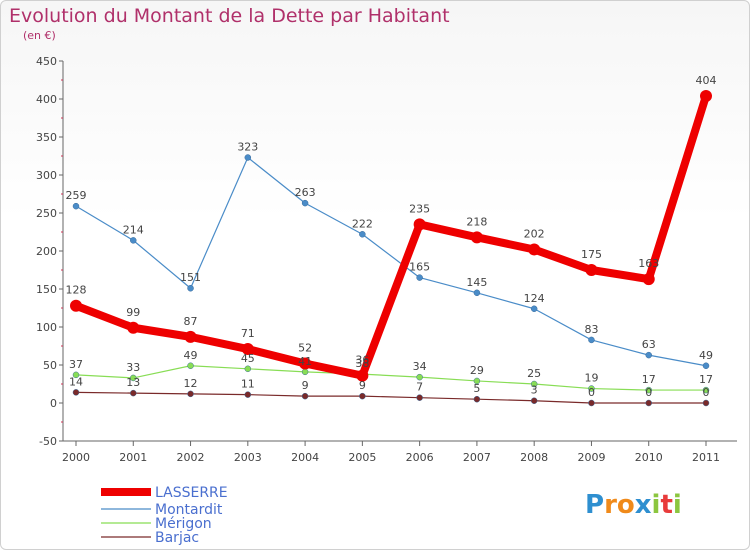  I want to click on logo-letter: t, so click(666, 505).